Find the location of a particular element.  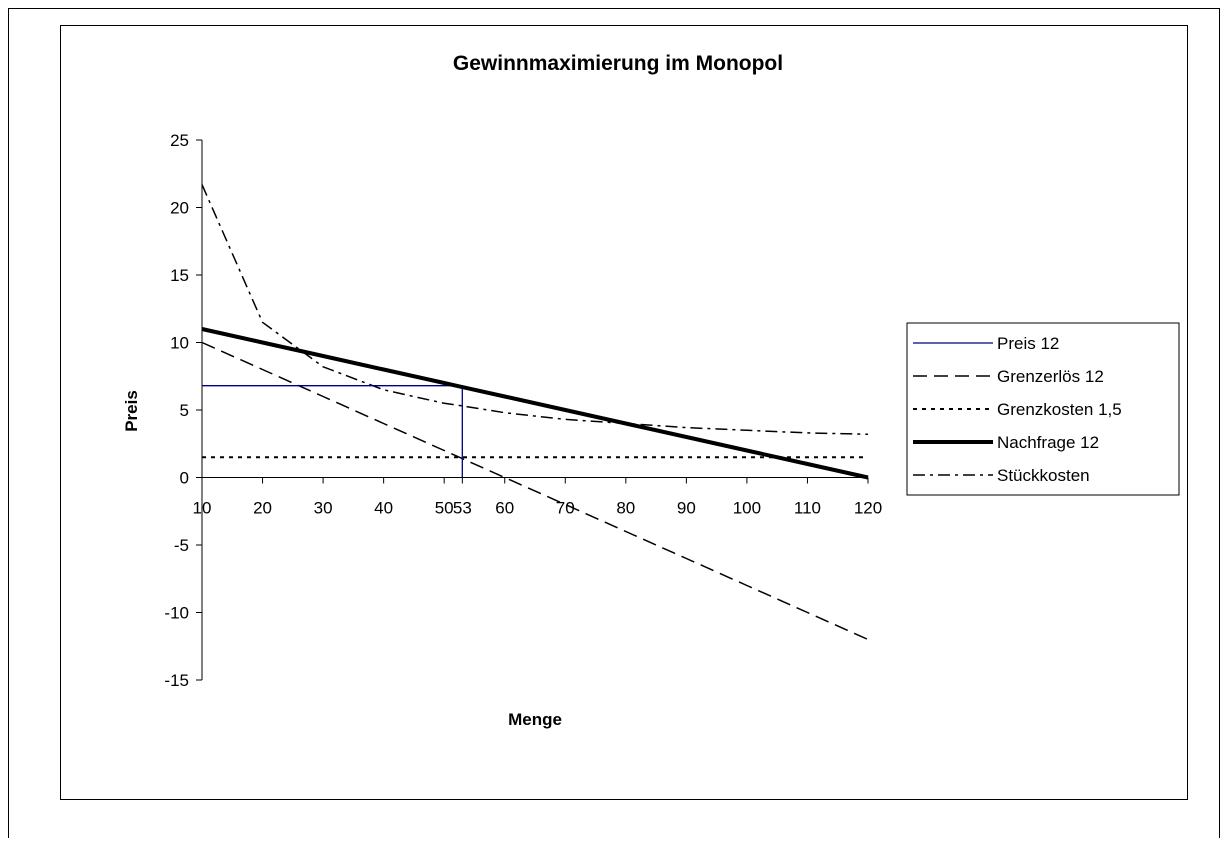

y-tick-label: 10 is located at coordinates (179, 343).